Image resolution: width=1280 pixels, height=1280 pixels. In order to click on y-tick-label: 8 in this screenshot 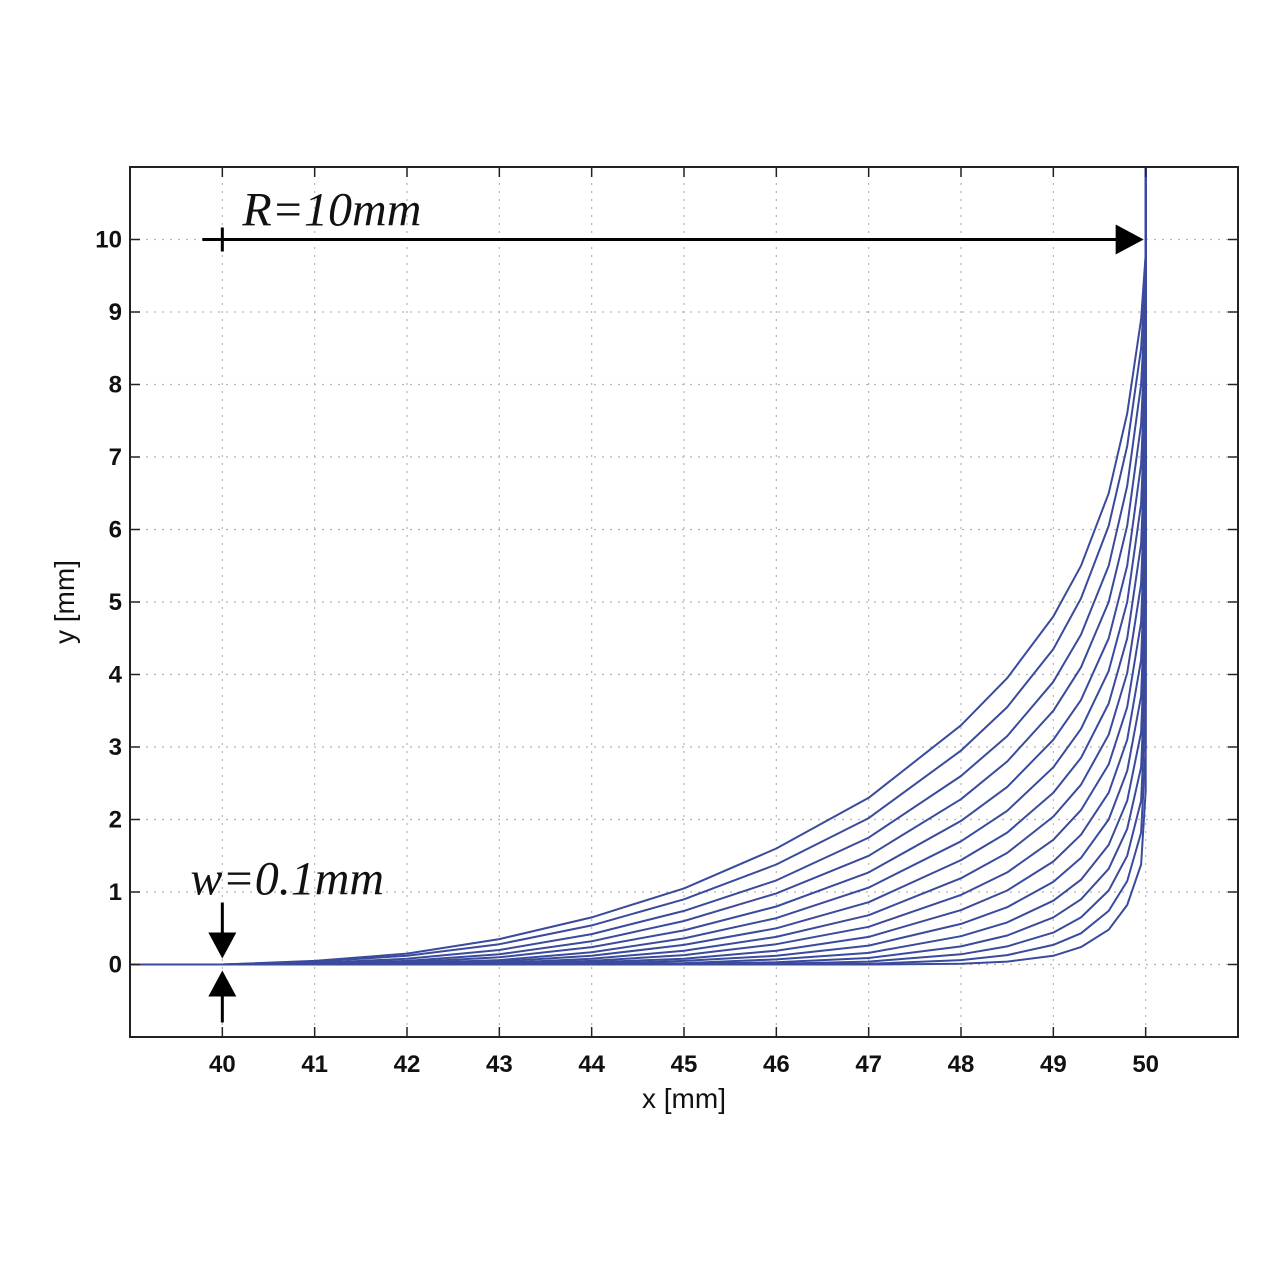, I will do `click(115, 385)`.